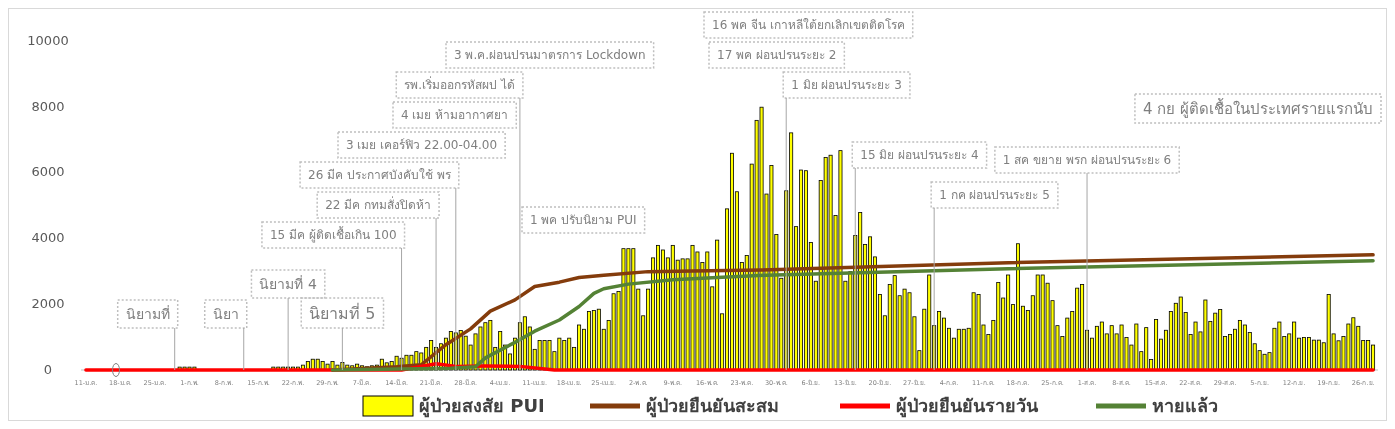 The width and height of the screenshot is (1395, 429). What do you see at coordinates (808, 25) in the screenshot?
I see `text: 16 พค จีน เกาหลีใต้ยกเลิกเขตติดโรค` at bounding box center [808, 25].